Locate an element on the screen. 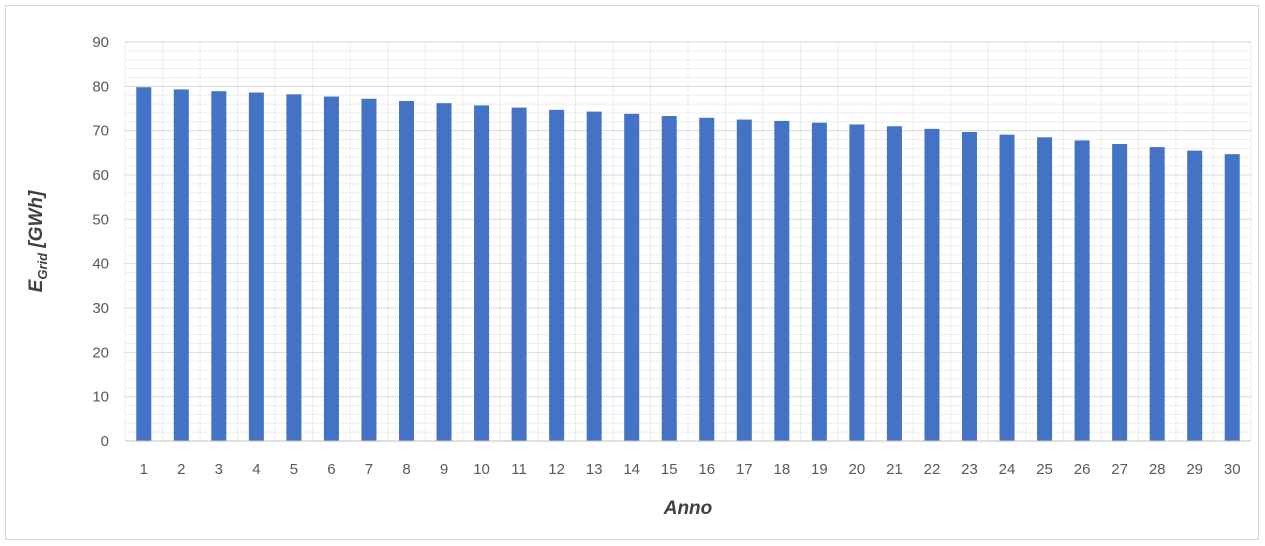 This screenshot has height=546, width=1265. x-tick-label: 18 is located at coordinates (781, 469).